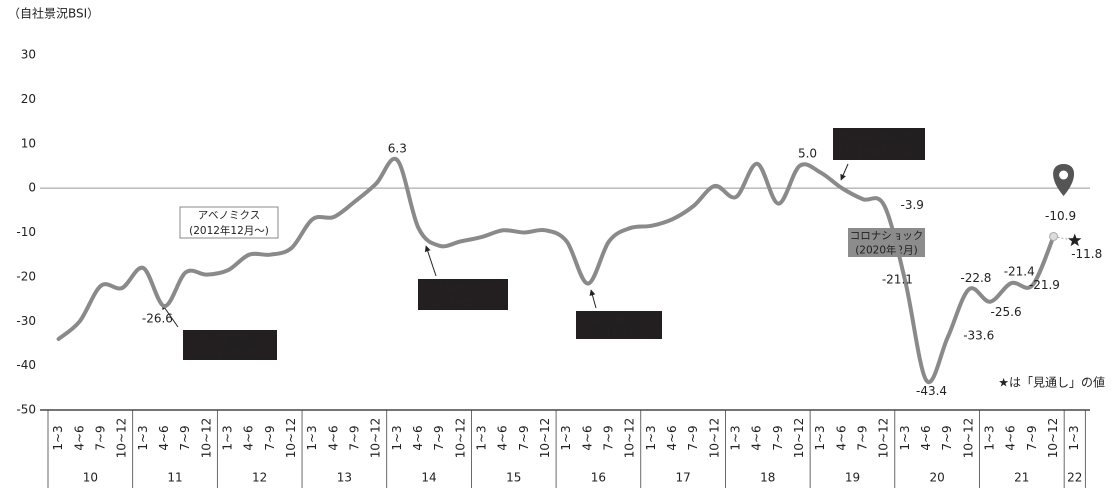 This screenshot has width=1115, height=488. Describe the element at coordinates (32, 188) in the screenshot. I see `y-tick-label: 0` at that location.